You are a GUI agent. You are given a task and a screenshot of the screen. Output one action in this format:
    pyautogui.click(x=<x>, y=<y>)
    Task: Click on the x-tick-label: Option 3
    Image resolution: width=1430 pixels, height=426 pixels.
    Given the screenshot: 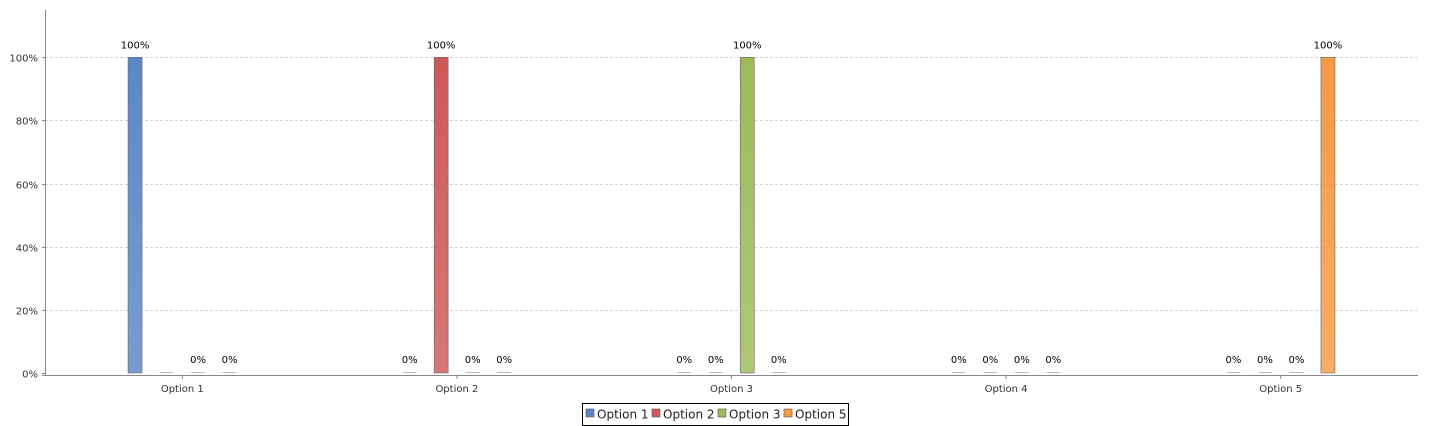 What is the action you would take?
    pyautogui.click(x=731, y=389)
    